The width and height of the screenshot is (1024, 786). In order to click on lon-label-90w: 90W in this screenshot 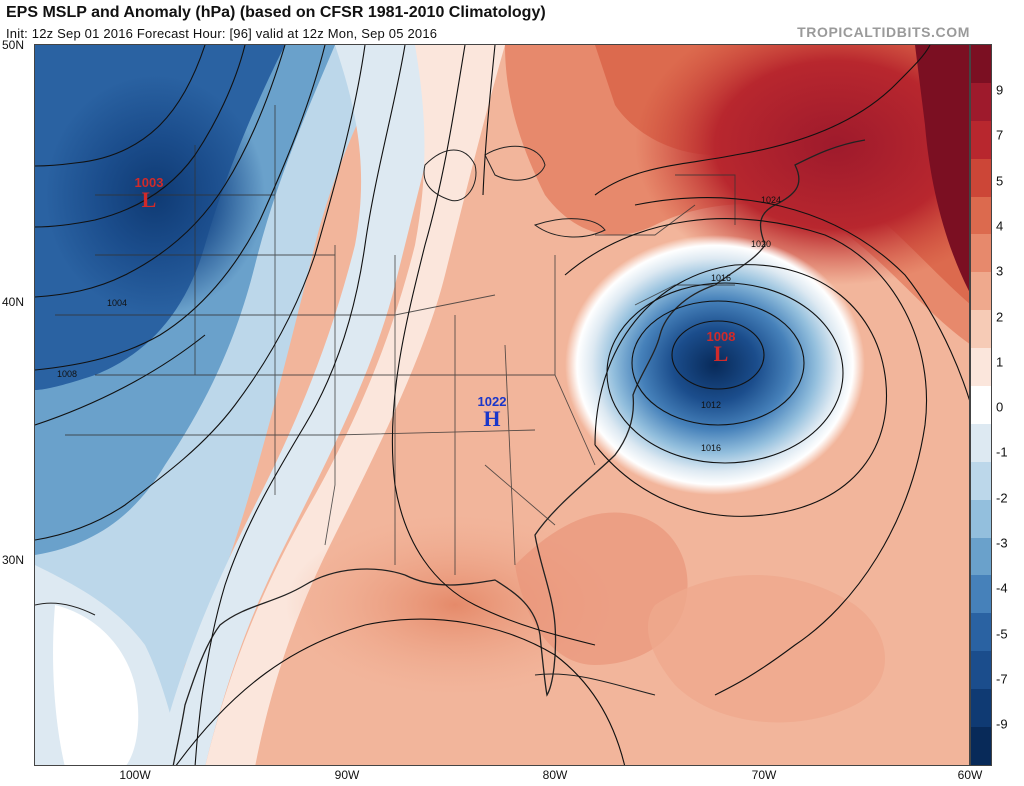, I will do `click(347, 775)`.